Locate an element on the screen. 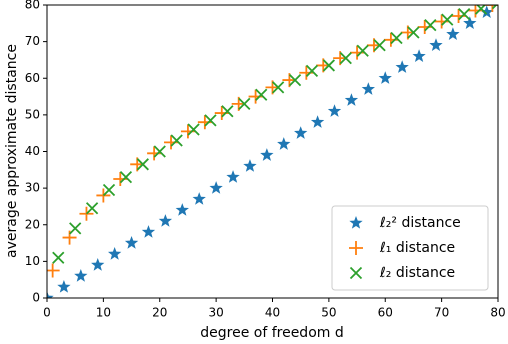  y-tick-label: 10 is located at coordinates (32, 261).